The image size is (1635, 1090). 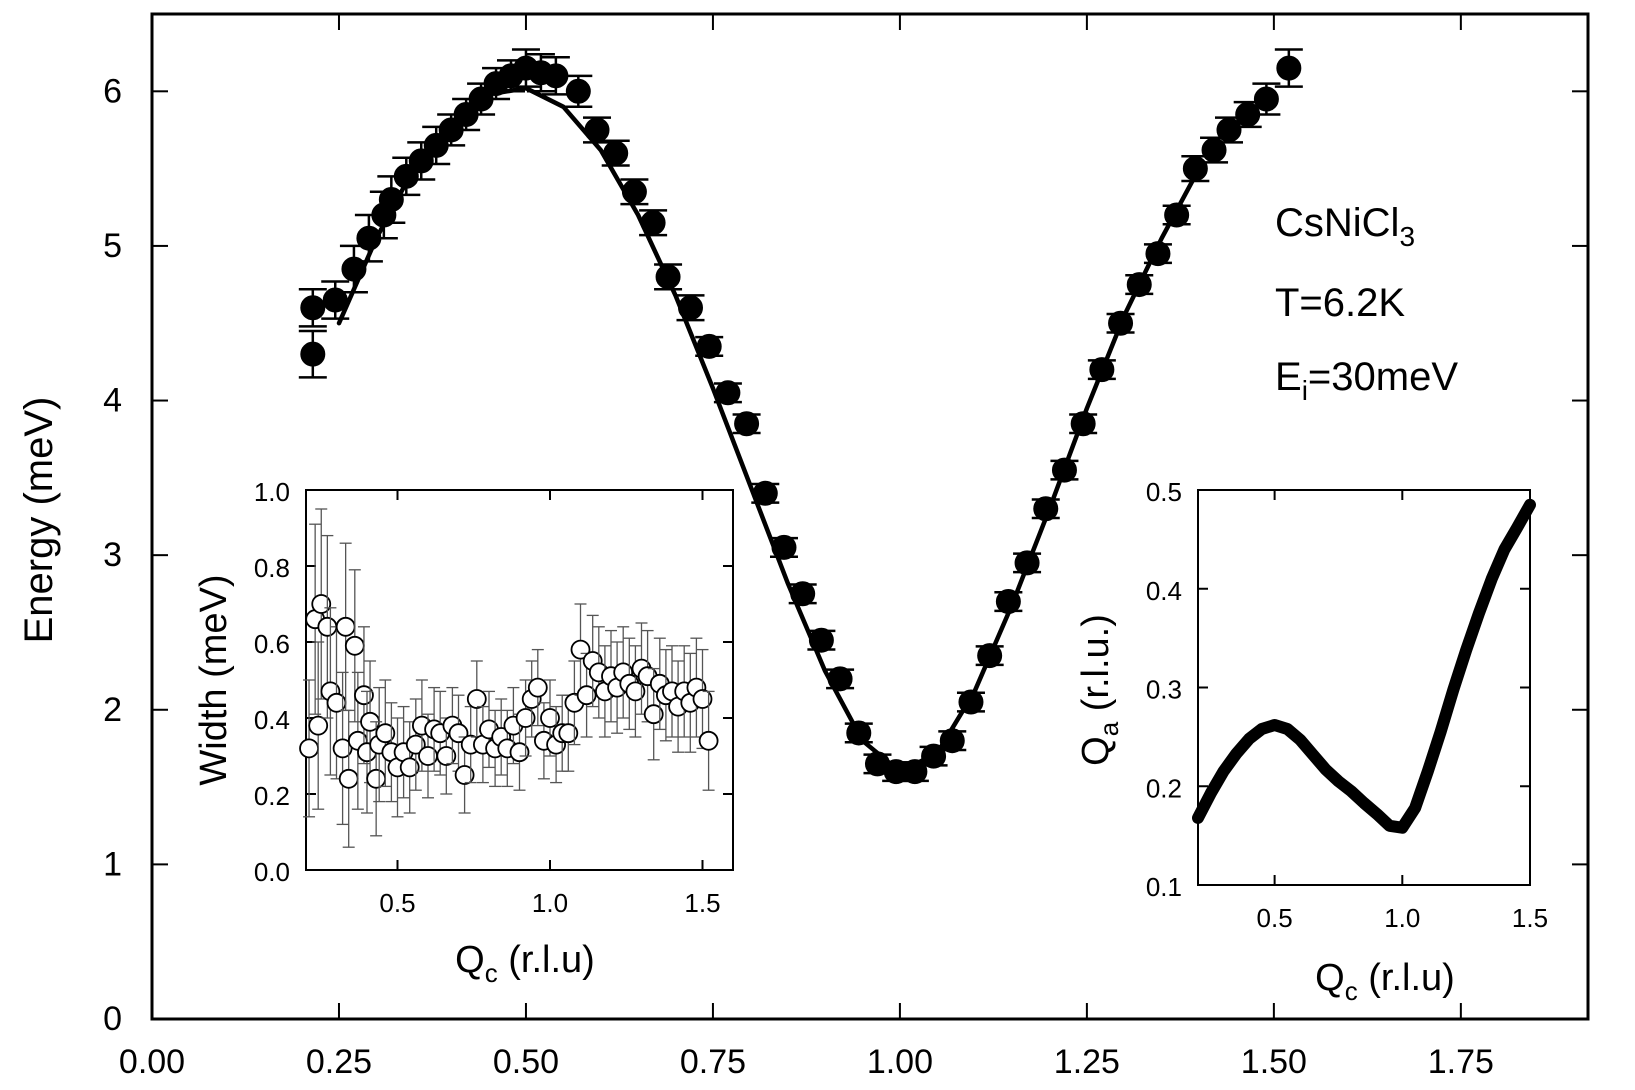 What do you see at coordinates (1164, 788) in the screenshot?
I see `inset-qa-y-tick-label: 0.2` at bounding box center [1164, 788].